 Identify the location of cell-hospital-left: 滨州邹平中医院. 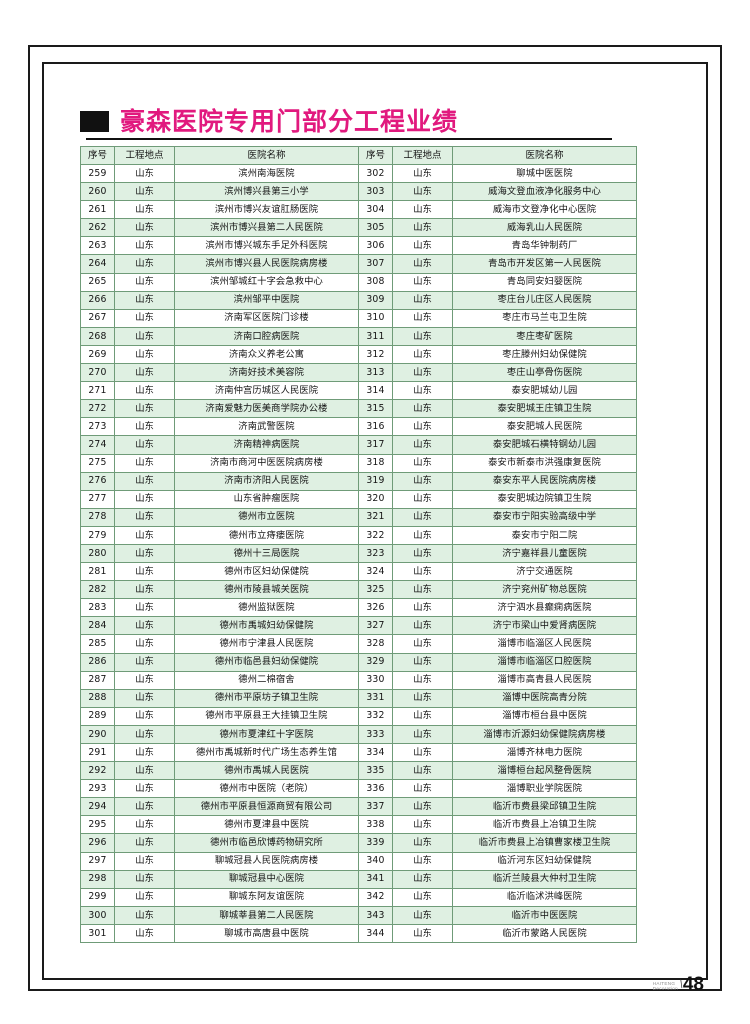
(266, 300).